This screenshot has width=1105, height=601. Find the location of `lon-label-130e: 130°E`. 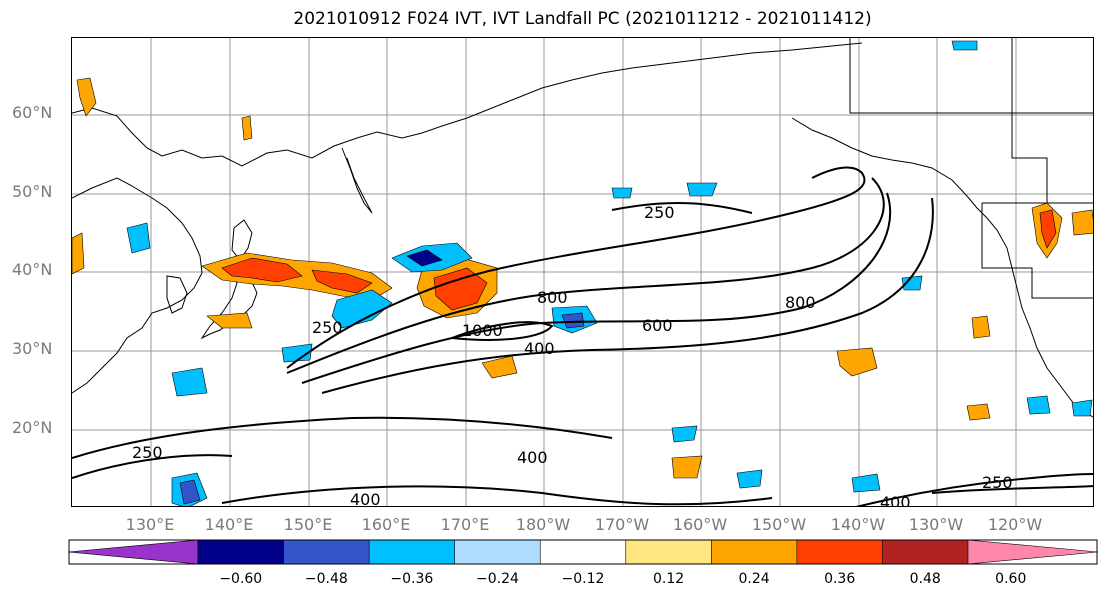

lon-label-130e: 130°E is located at coordinates (150, 524).